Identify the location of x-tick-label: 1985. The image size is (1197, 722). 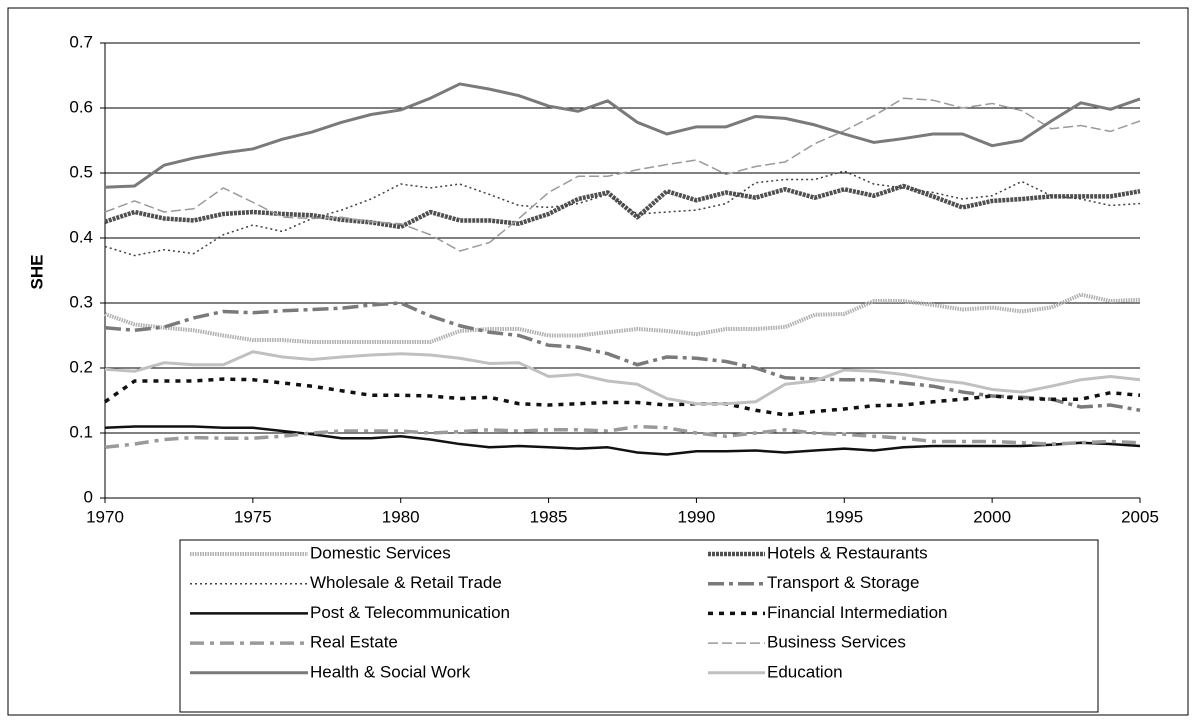
(549, 516).